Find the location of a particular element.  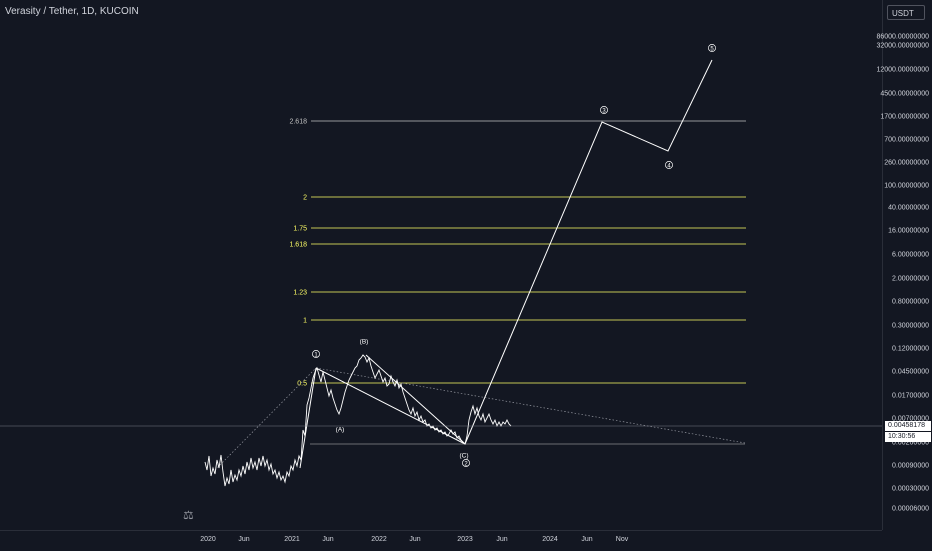

fib-level-label: 2 is located at coordinates (305, 198).